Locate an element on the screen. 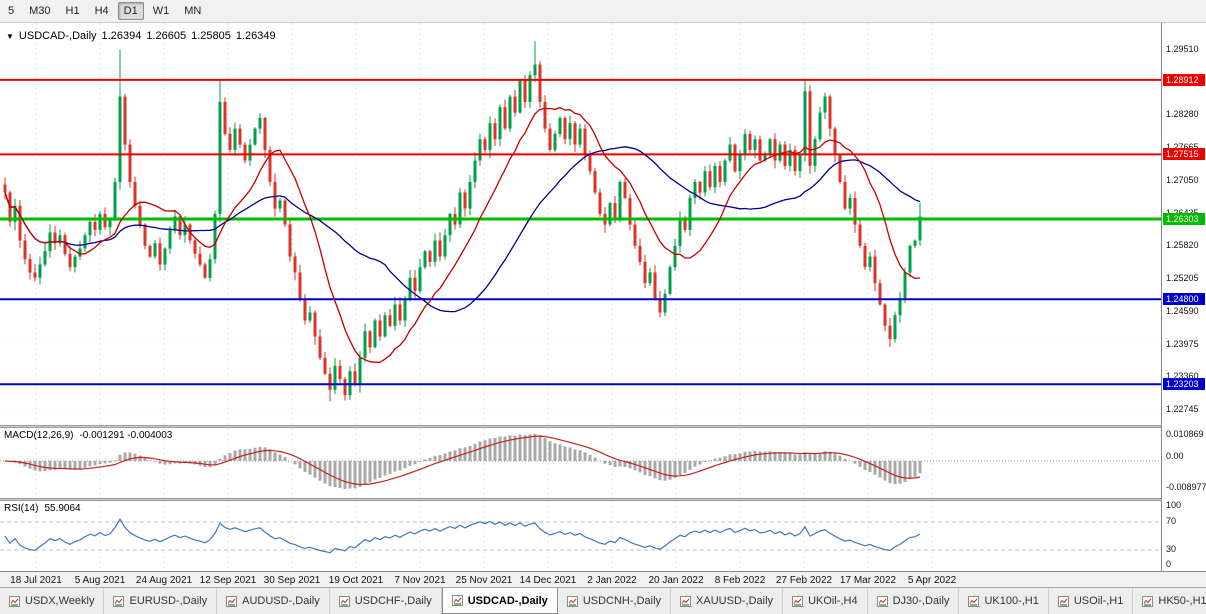 This screenshot has width=1206, height=614. chart-tab-XAUUSD: XAUUSD-,Daily is located at coordinates (727, 601).